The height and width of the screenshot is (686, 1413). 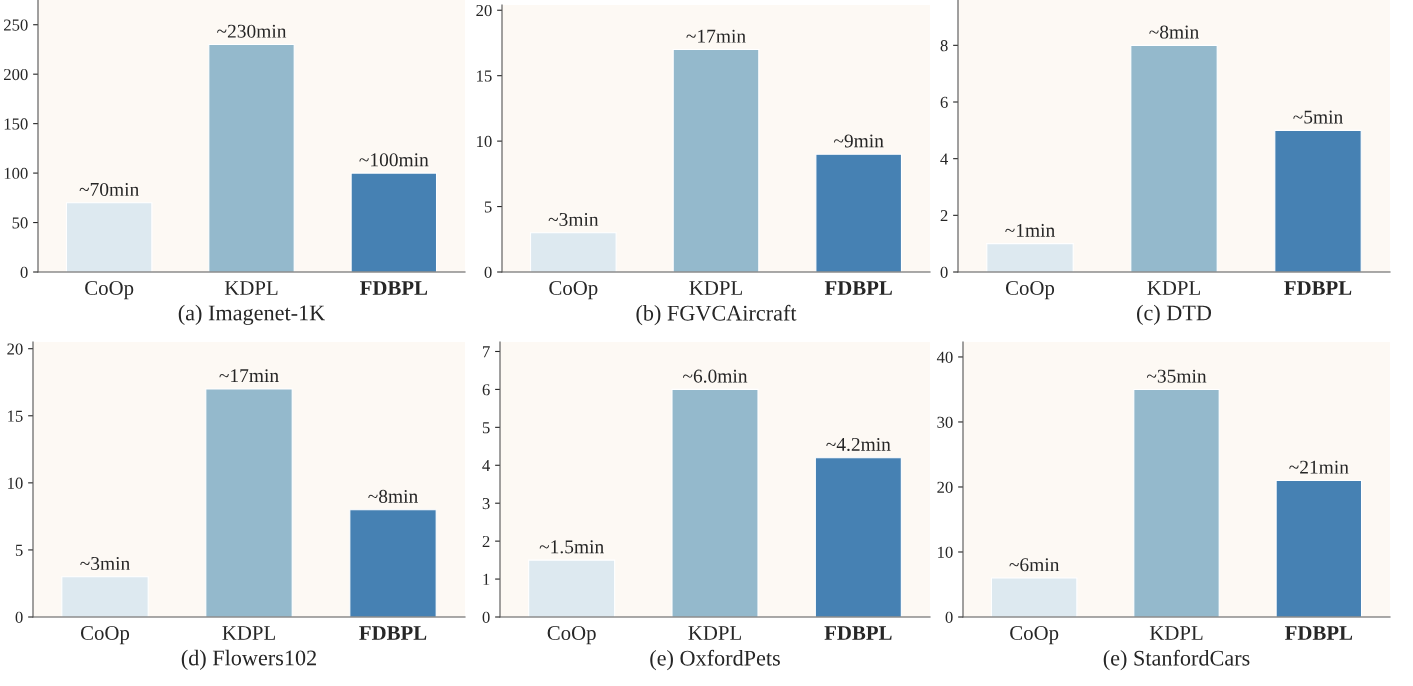 What do you see at coordinates (252, 31) in the screenshot?
I see `data-label: ~230min` at bounding box center [252, 31].